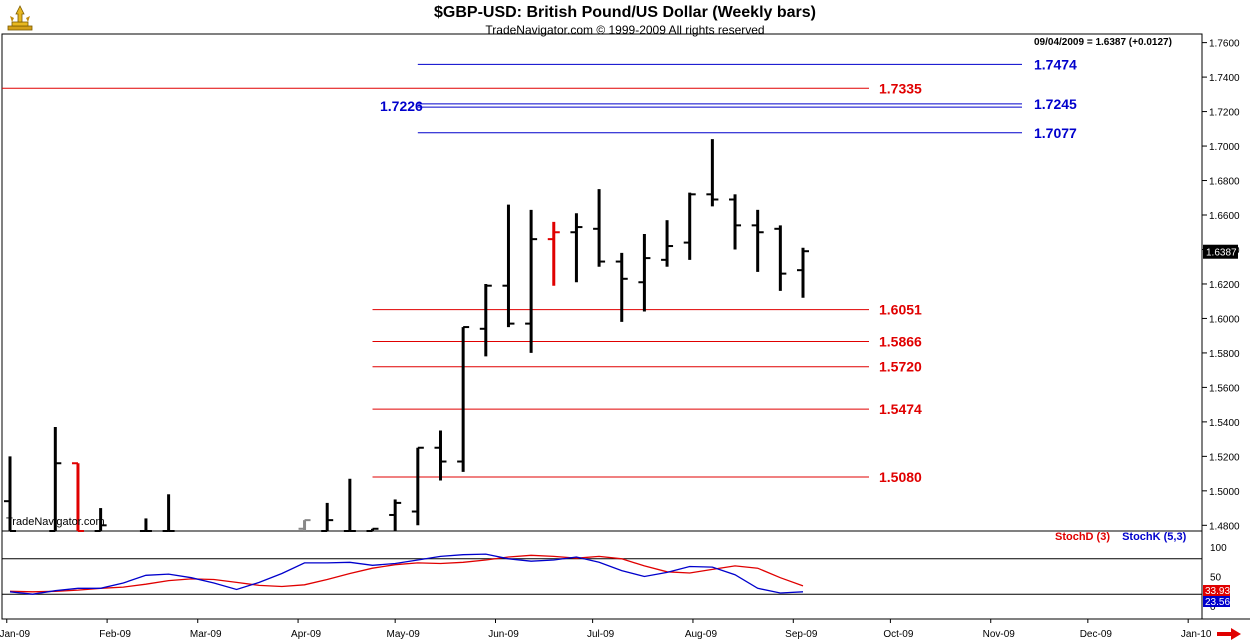  What do you see at coordinates (1196, 634) in the screenshot?
I see `x-tick-label: Jan-10` at bounding box center [1196, 634].